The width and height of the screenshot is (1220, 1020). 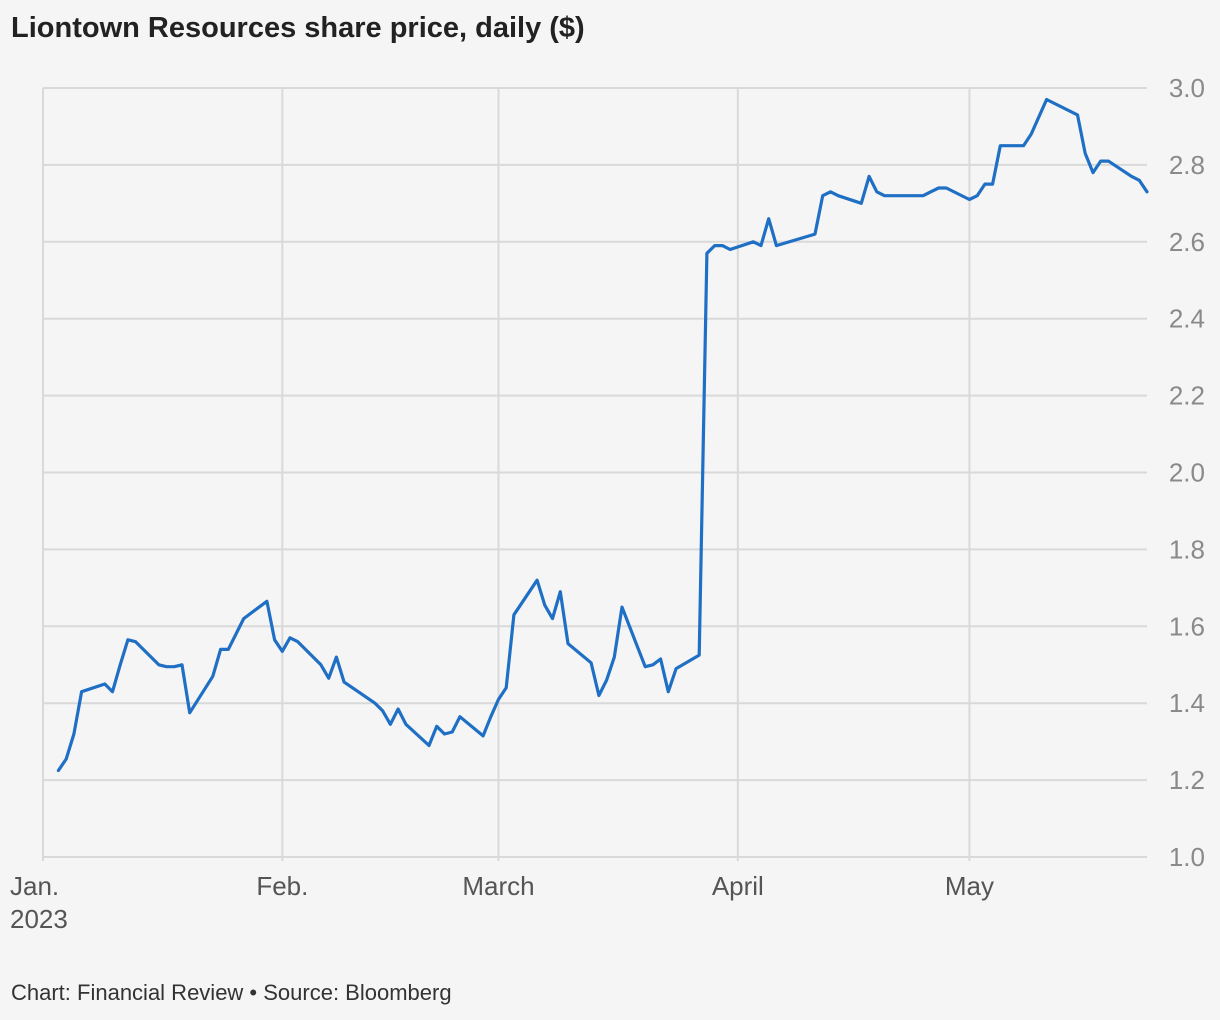 What do you see at coordinates (39, 919) in the screenshot?
I see `x-tick-sublabel: 2023` at bounding box center [39, 919].